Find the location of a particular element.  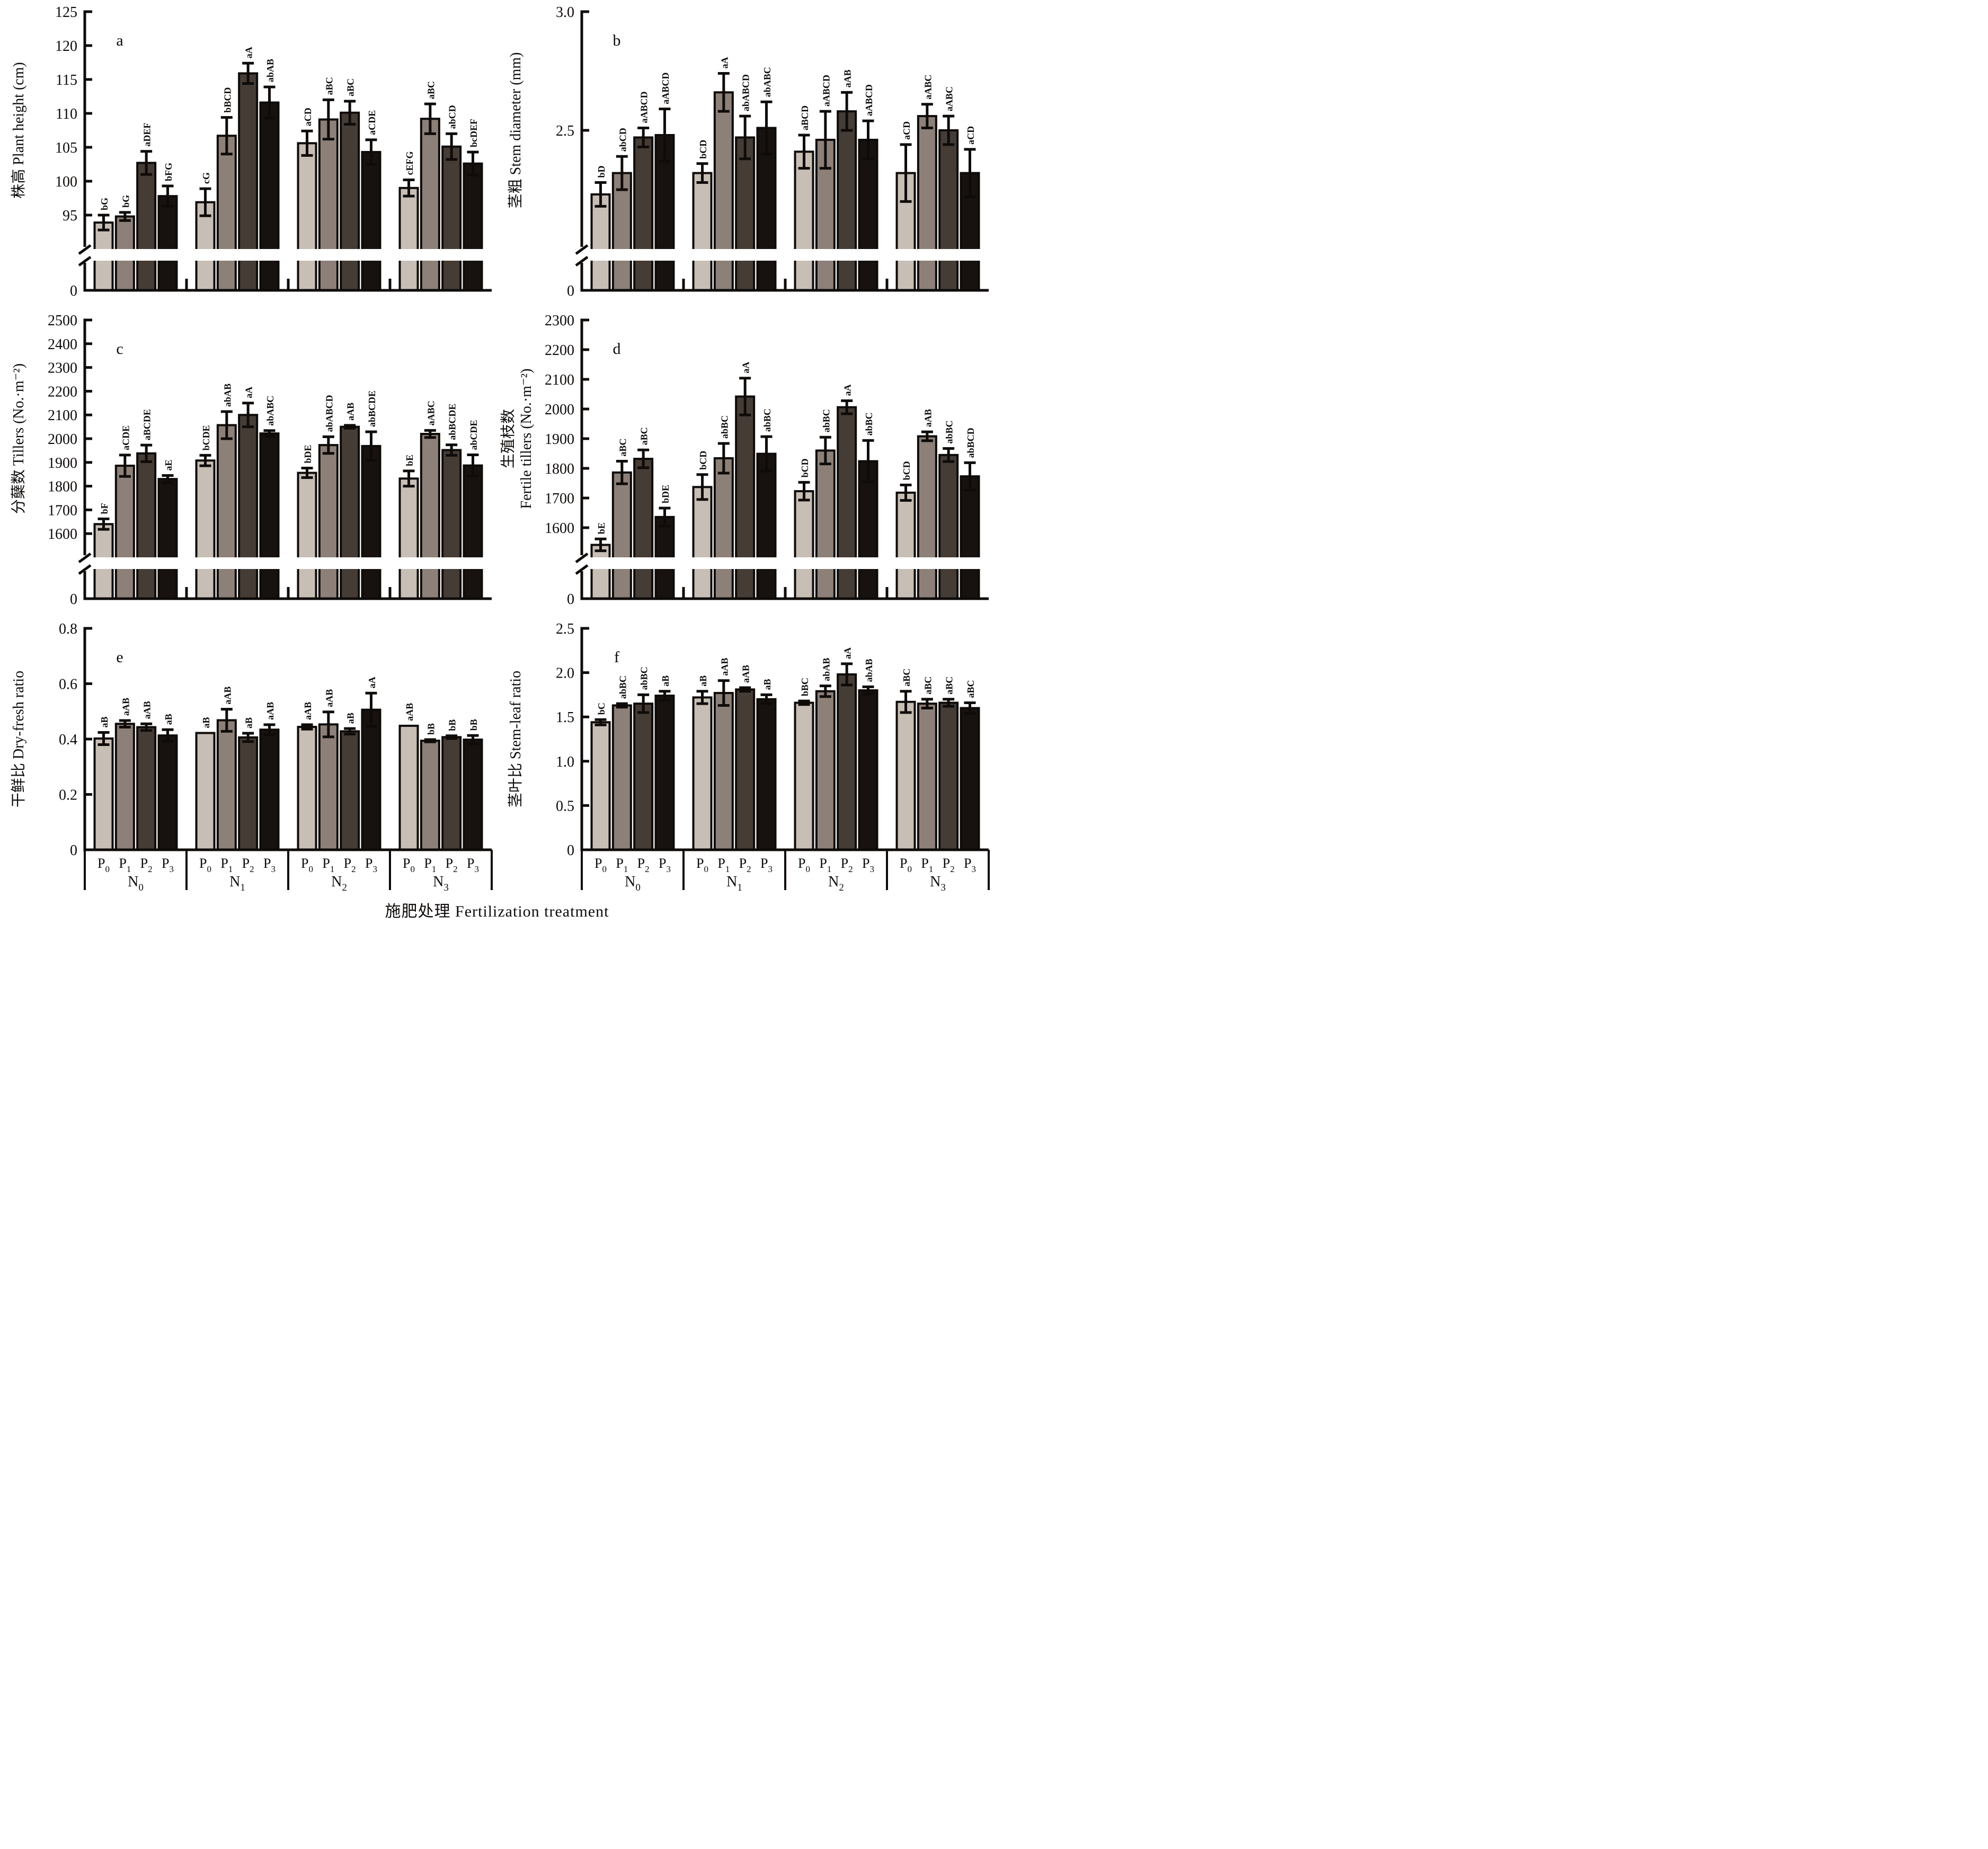

bar-group-N1 is located at coordinates (237, 785).